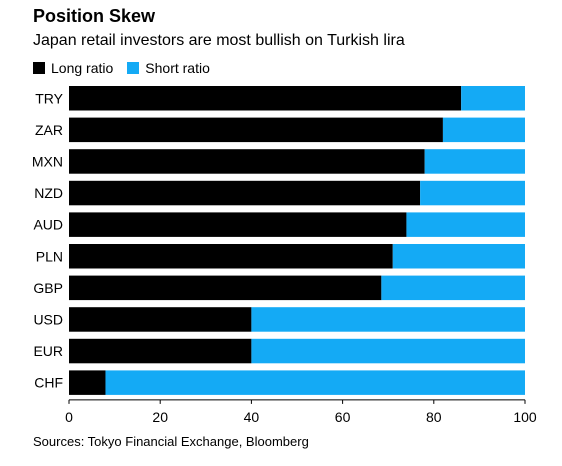  I want to click on bar-short-usd, so click(388, 319).